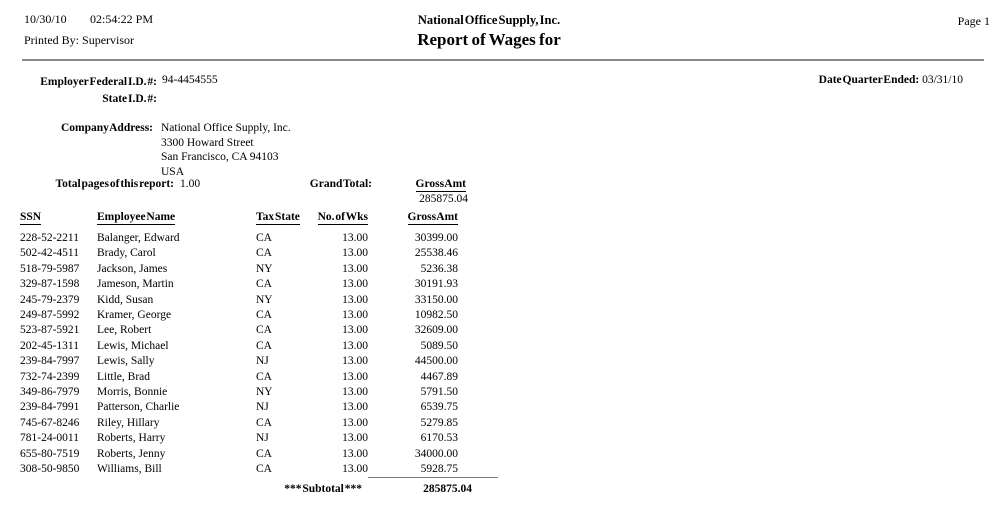 This screenshot has width=1002, height=510. What do you see at coordinates (129, 99) in the screenshot?
I see `state-id-label: State I.D. #:` at bounding box center [129, 99].